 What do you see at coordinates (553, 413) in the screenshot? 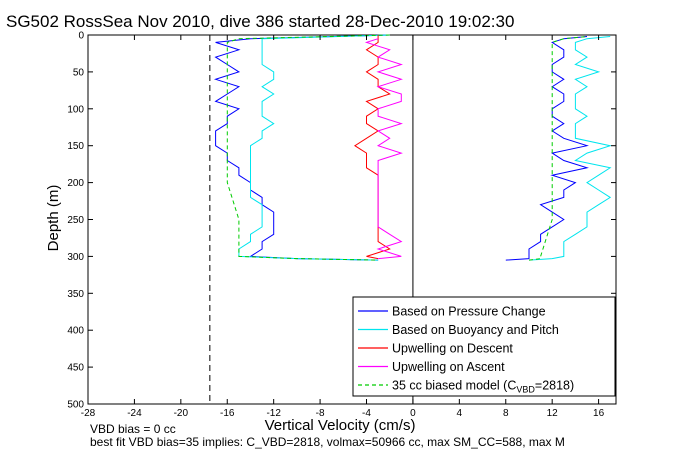
I see `x-tick-label-10: 12` at bounding box center [553, 413].